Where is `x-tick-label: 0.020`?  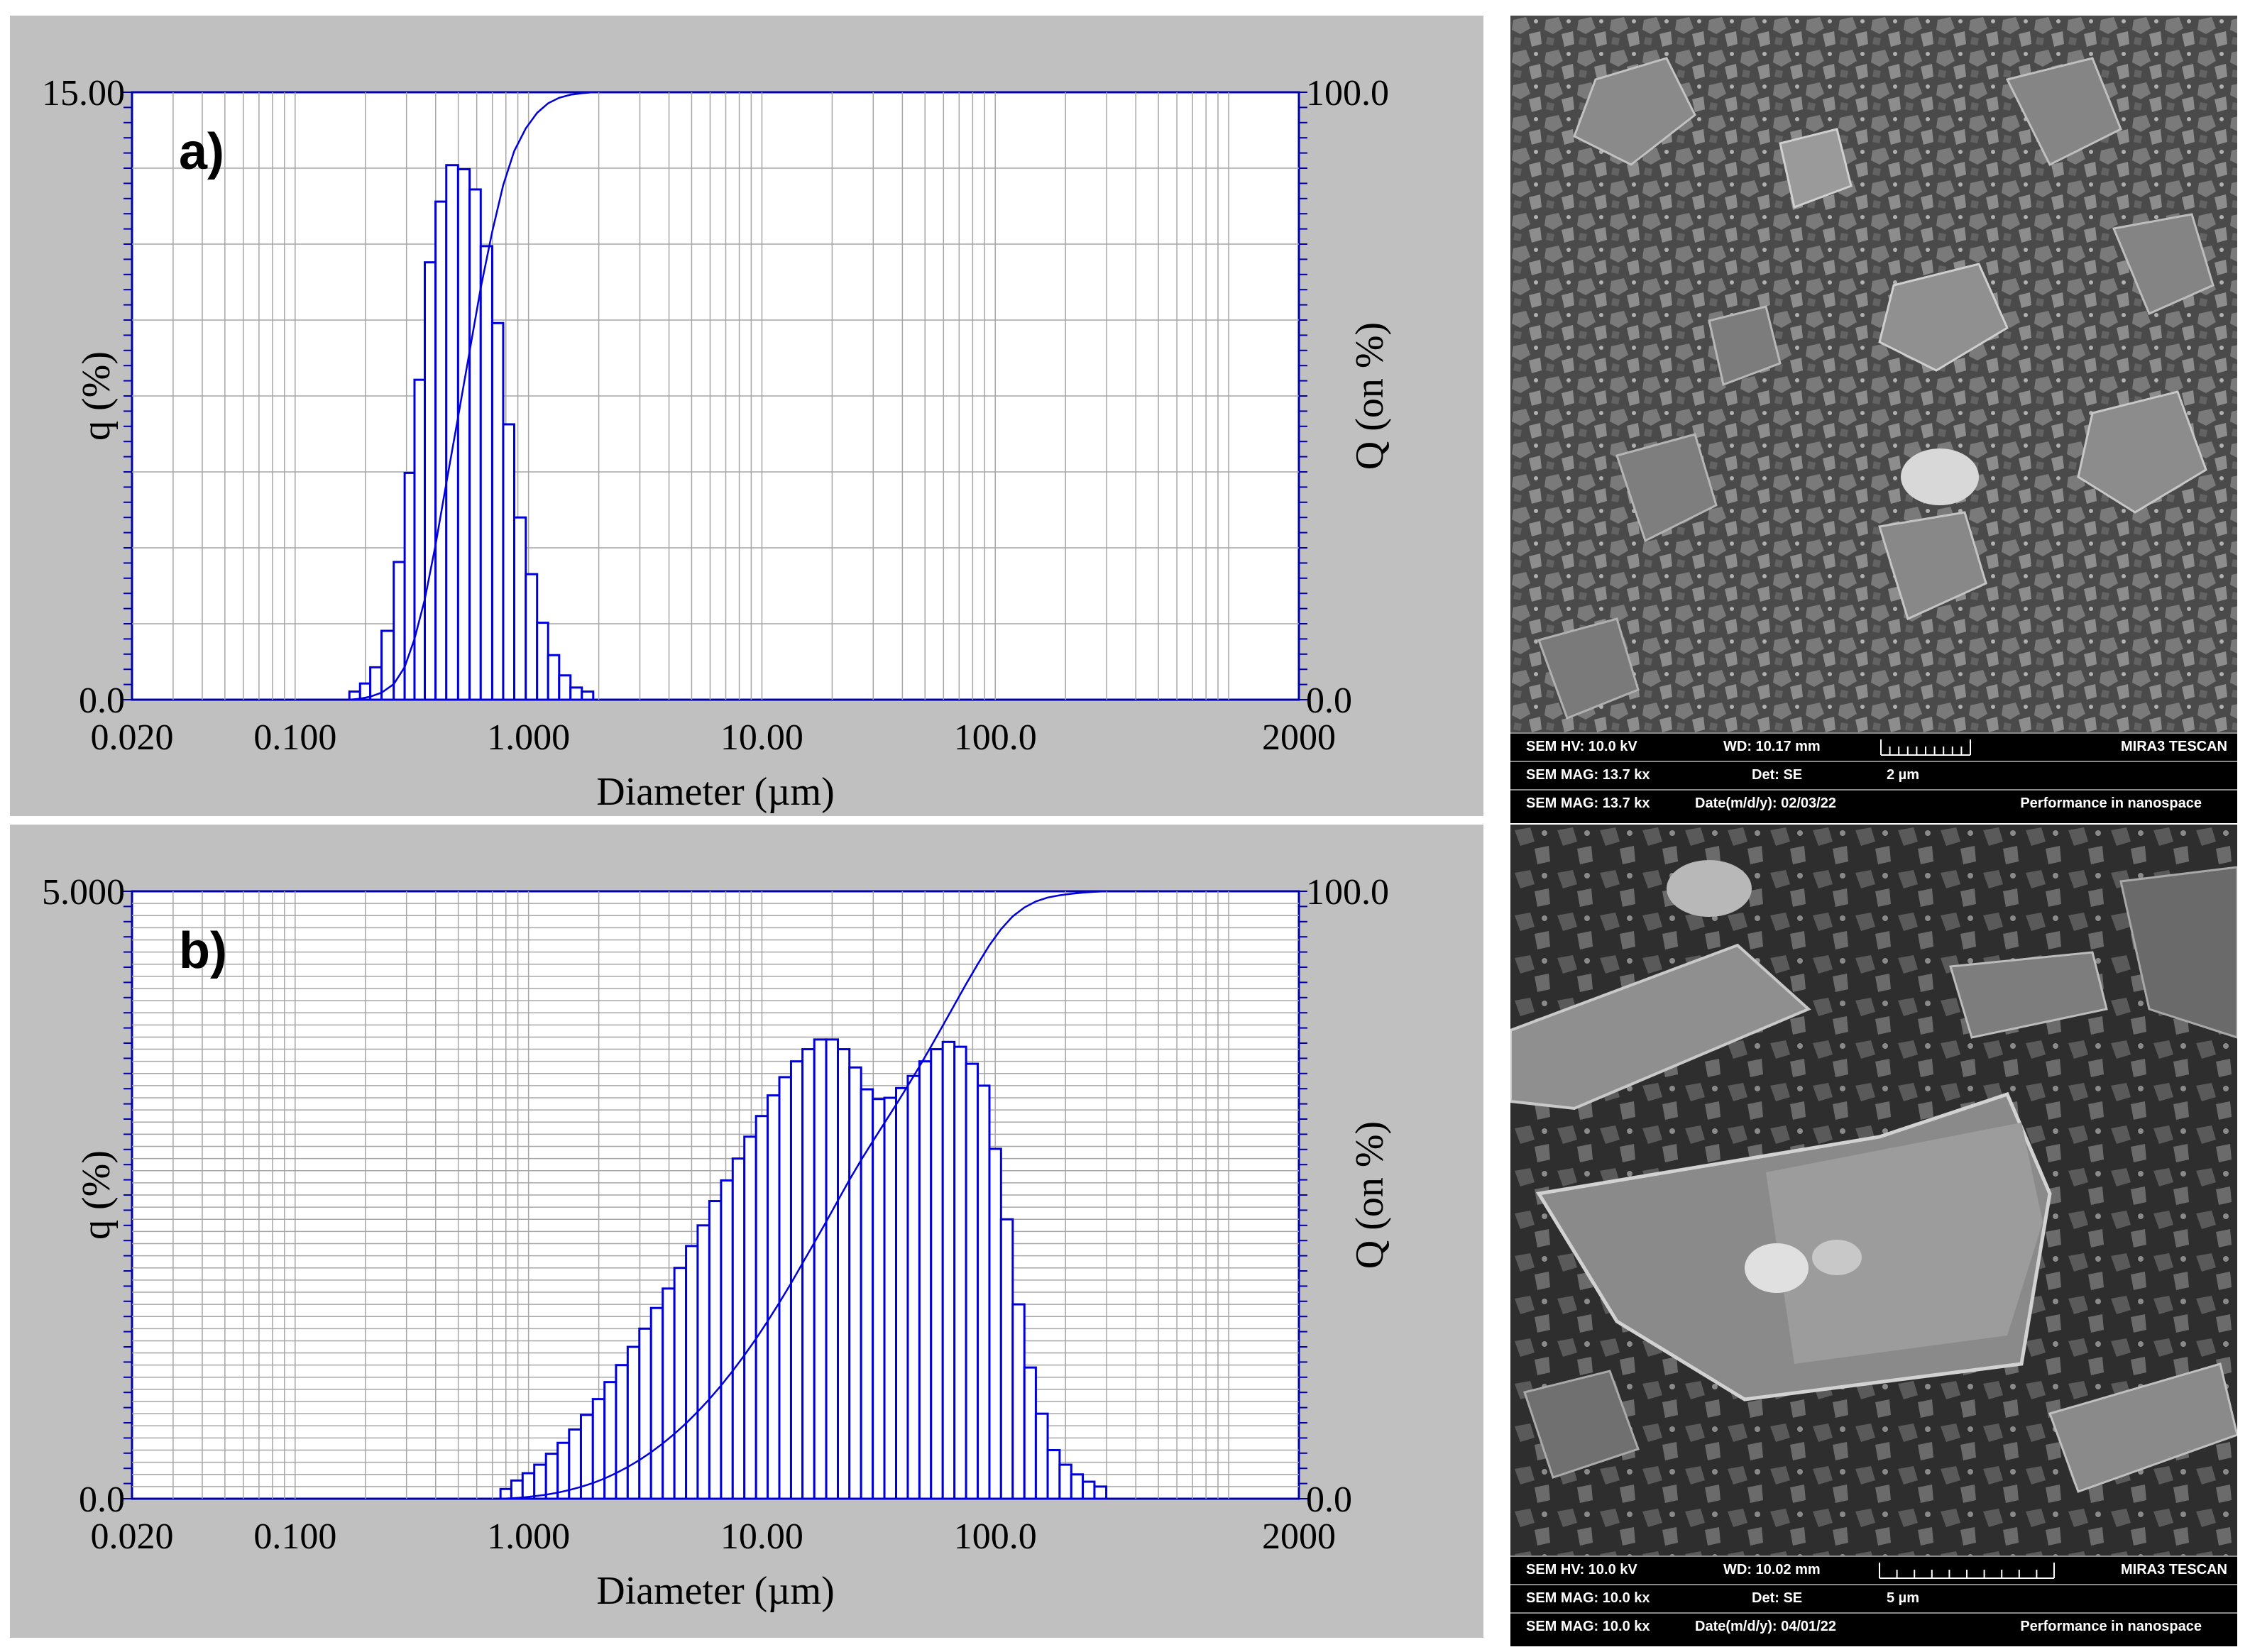 x-tick-label: 0.020 is located at coordinates (132, 737).